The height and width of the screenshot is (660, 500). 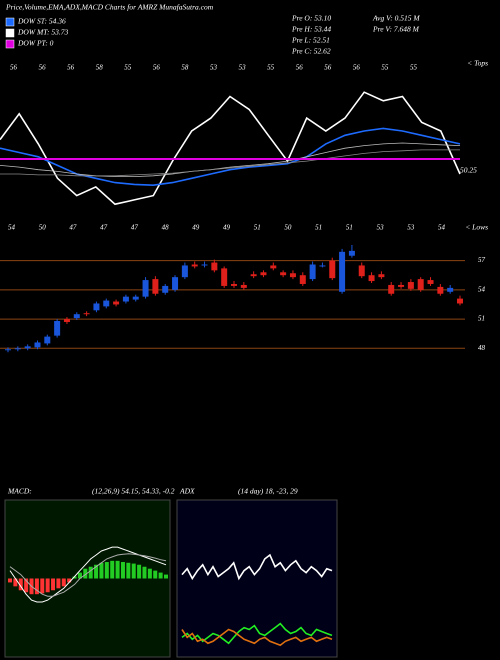 What do you see at coordinates (19, 491) in the screenshot?
I see `macd-label: MACD:` at bounding box center [19, 491].